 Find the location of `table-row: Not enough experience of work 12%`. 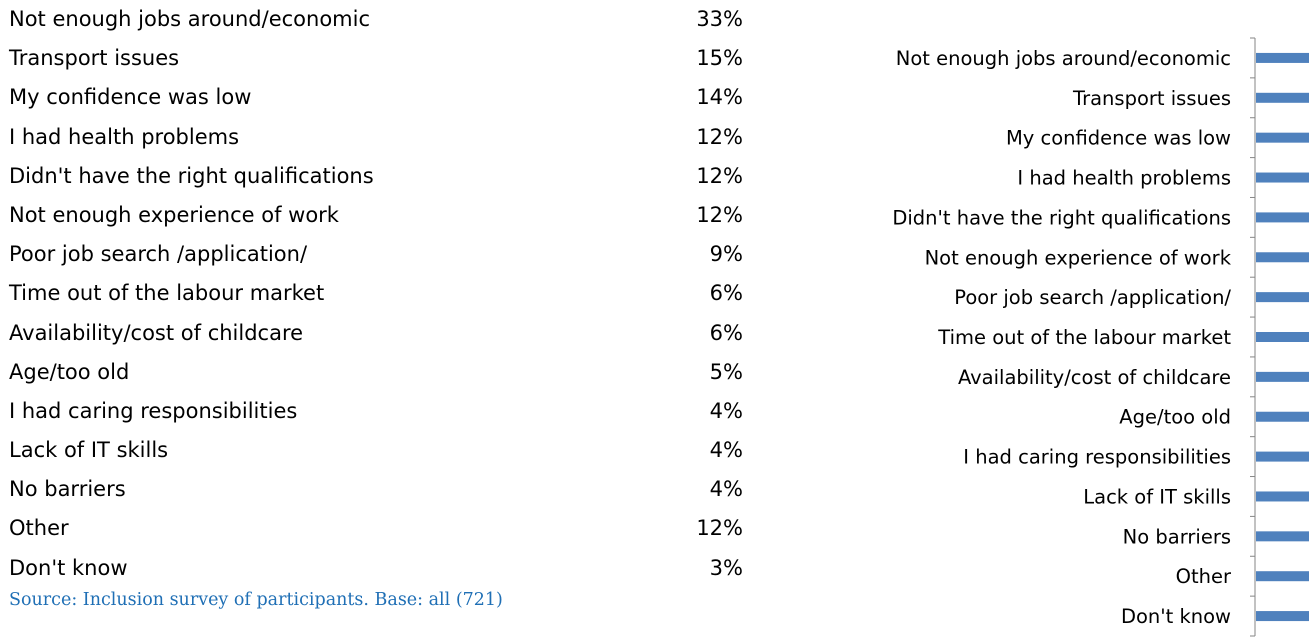

table-row: Not enough experience of work 12% is located at coordinates (389, 215).